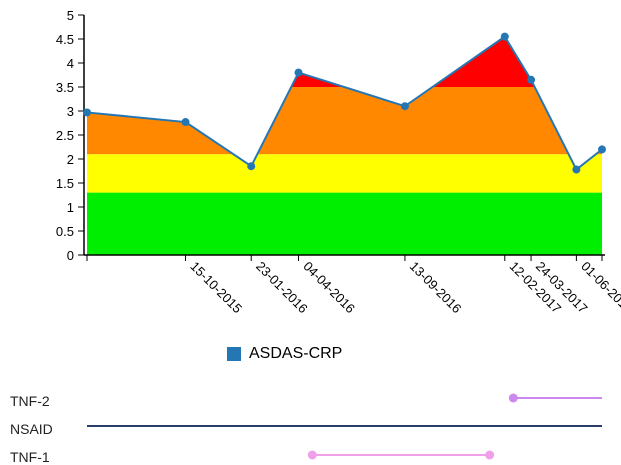  I want to click on timelines, so click(344, 426).